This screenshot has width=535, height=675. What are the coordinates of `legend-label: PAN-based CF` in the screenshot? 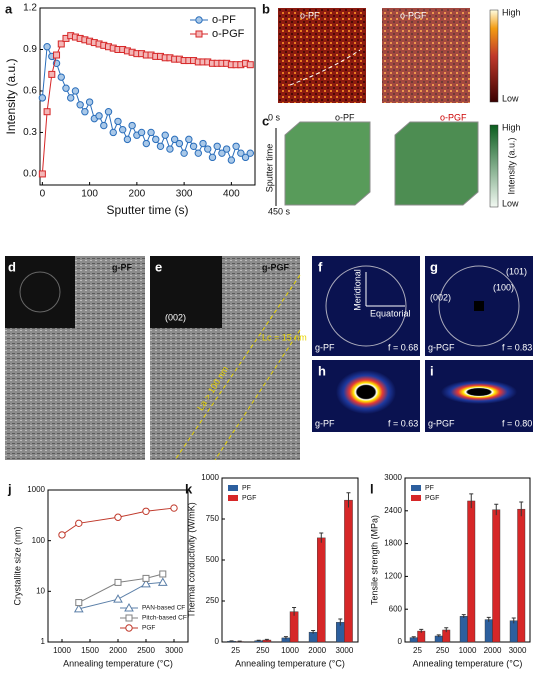 It's located at (163, 608).